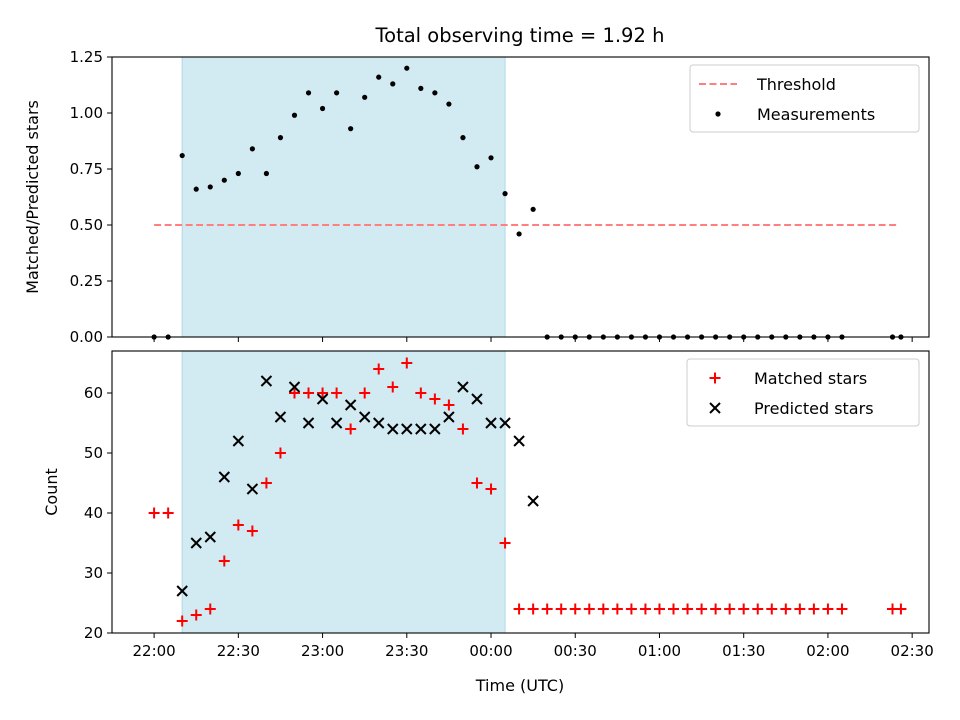 This screenshot has height=720, width=960. What do you see at coordinates (238, 651) in the screenshot?
I see `x-tick-label: 22:30` at bounding box center [238, 651].